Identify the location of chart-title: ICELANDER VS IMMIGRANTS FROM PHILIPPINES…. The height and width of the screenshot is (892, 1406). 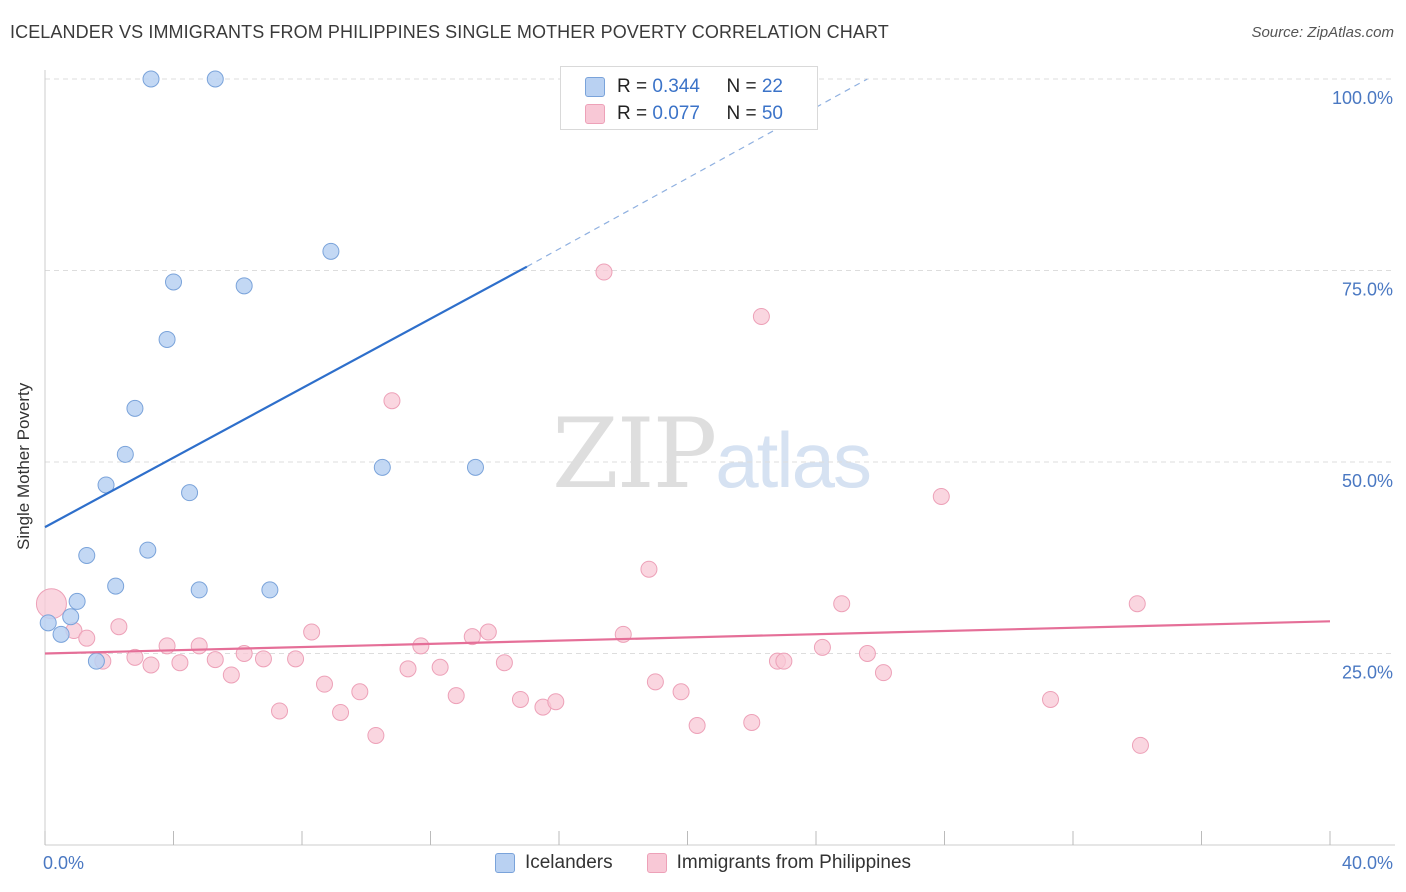
(449, 32).